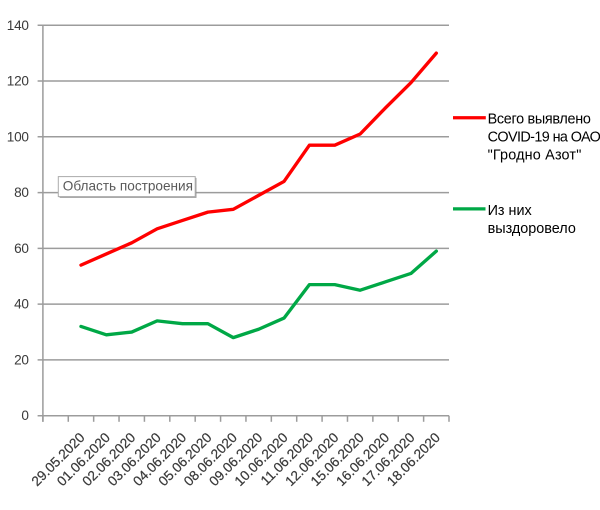  Describe the element at coordinates (532, 229) in the screenshot. I see `svg-text: выздоровело` at that location.